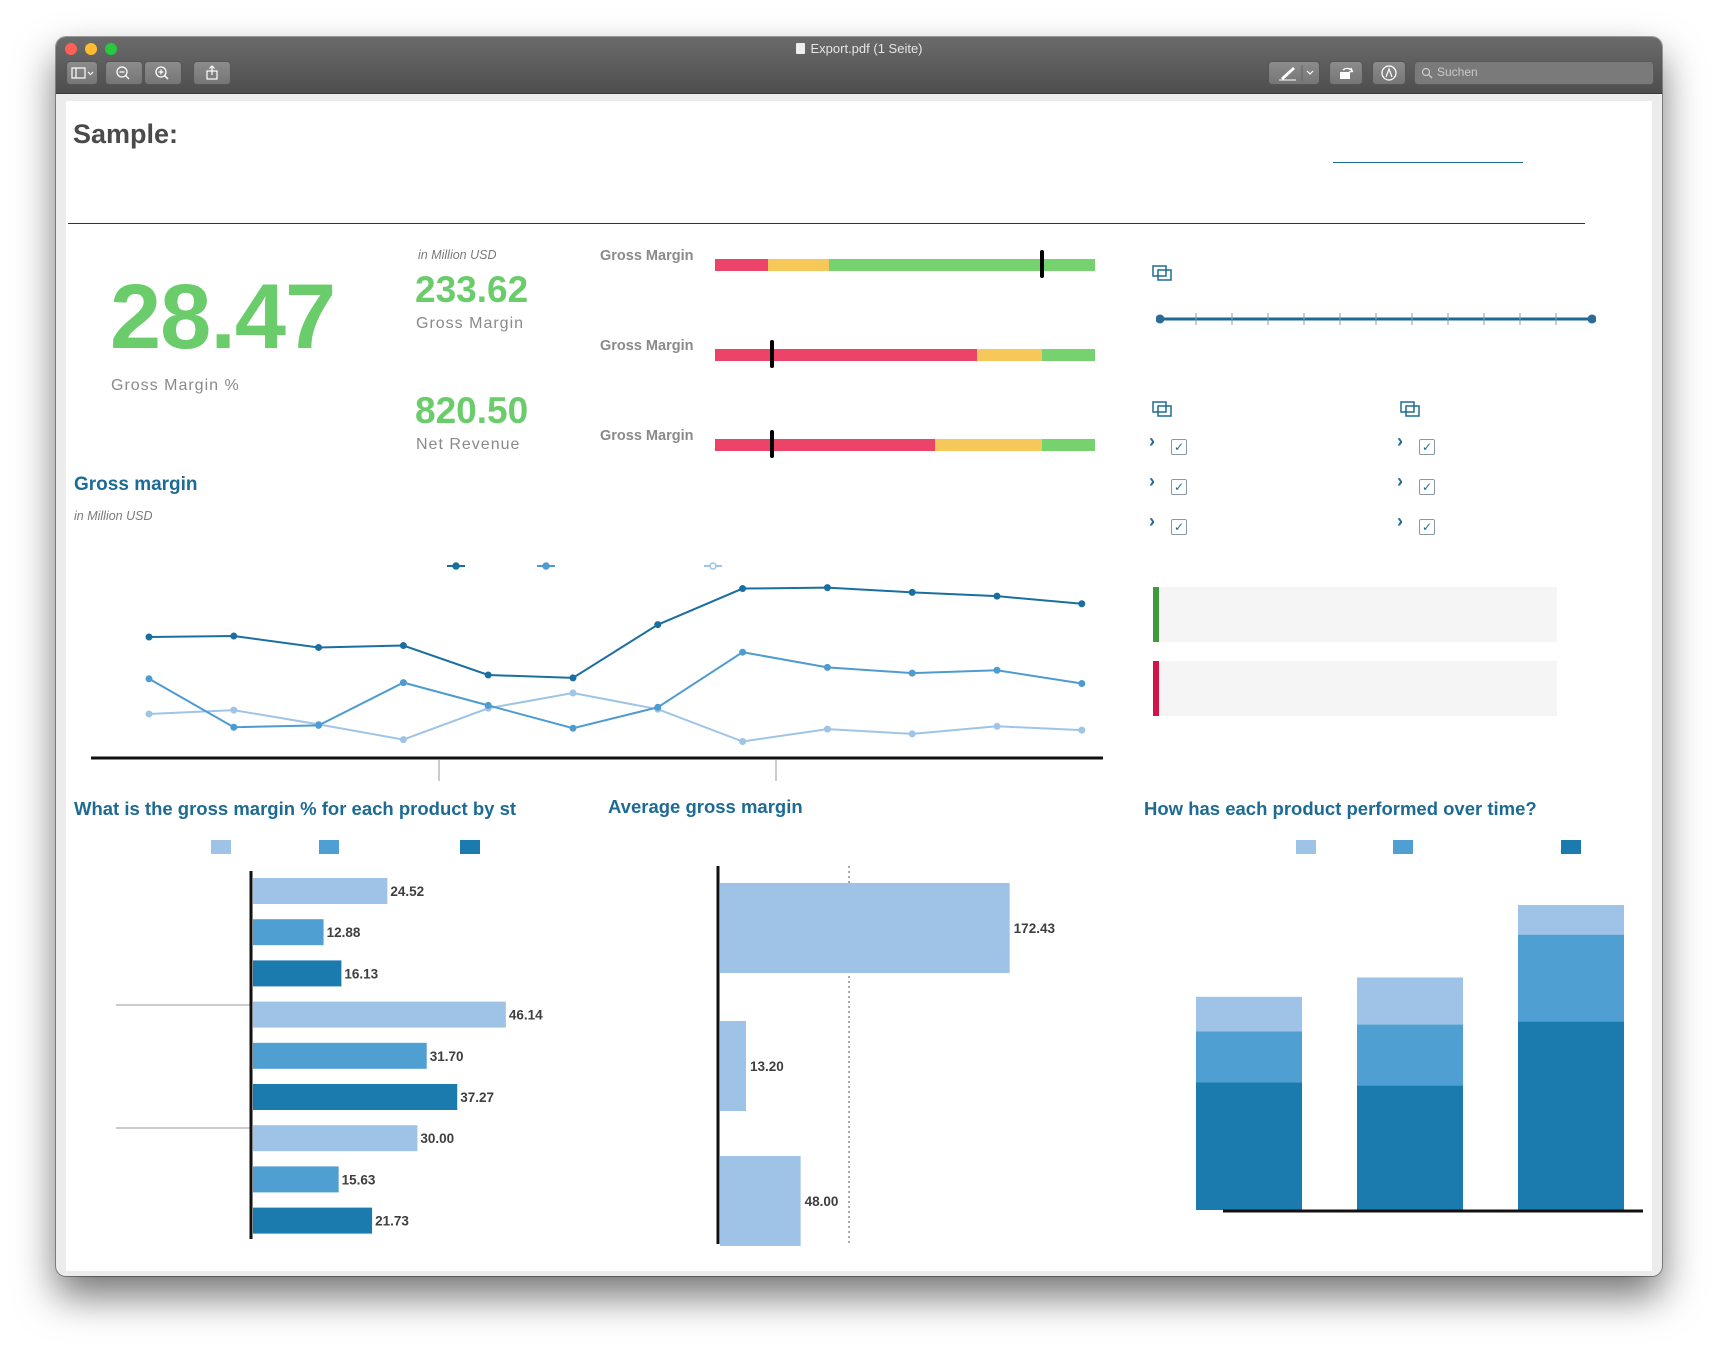 The height and width of the screenshot is (1351, 1718). I want to click on range-slider-end-handle, so click(1592, 319).